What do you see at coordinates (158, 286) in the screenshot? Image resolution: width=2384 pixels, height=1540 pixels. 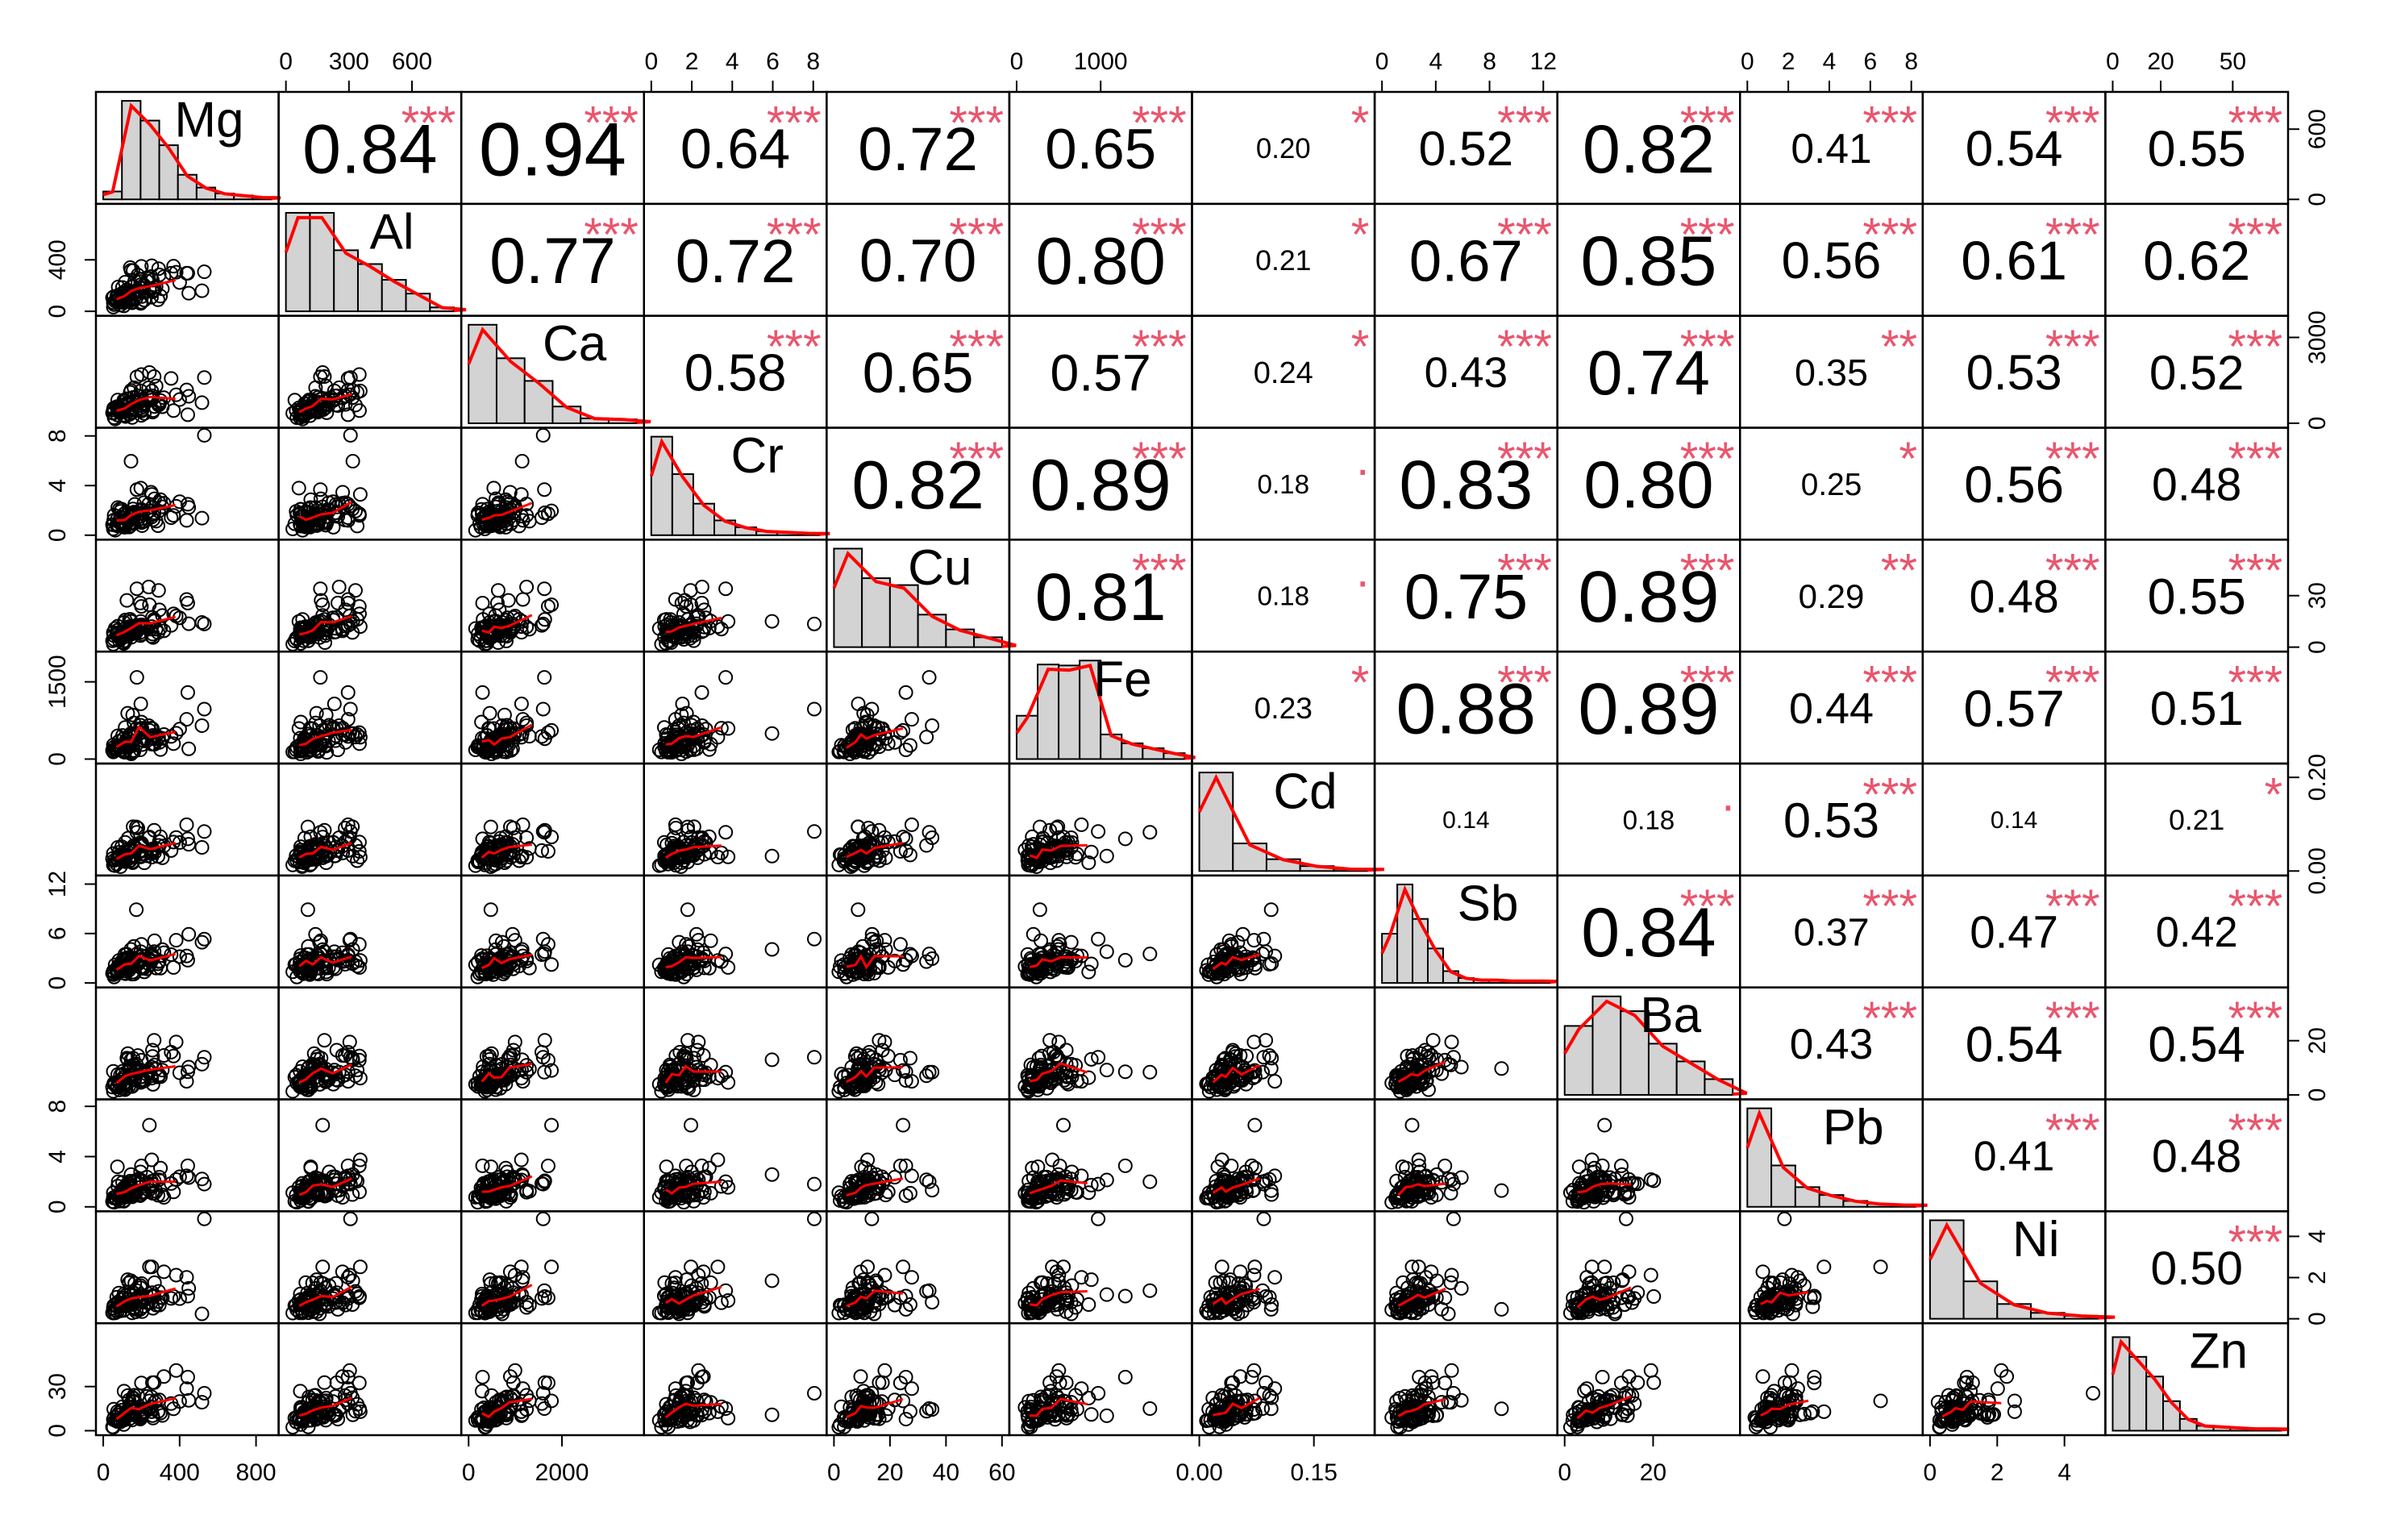 I see `scatter-Al-vs-Mg` at bounding box center [158, 286].